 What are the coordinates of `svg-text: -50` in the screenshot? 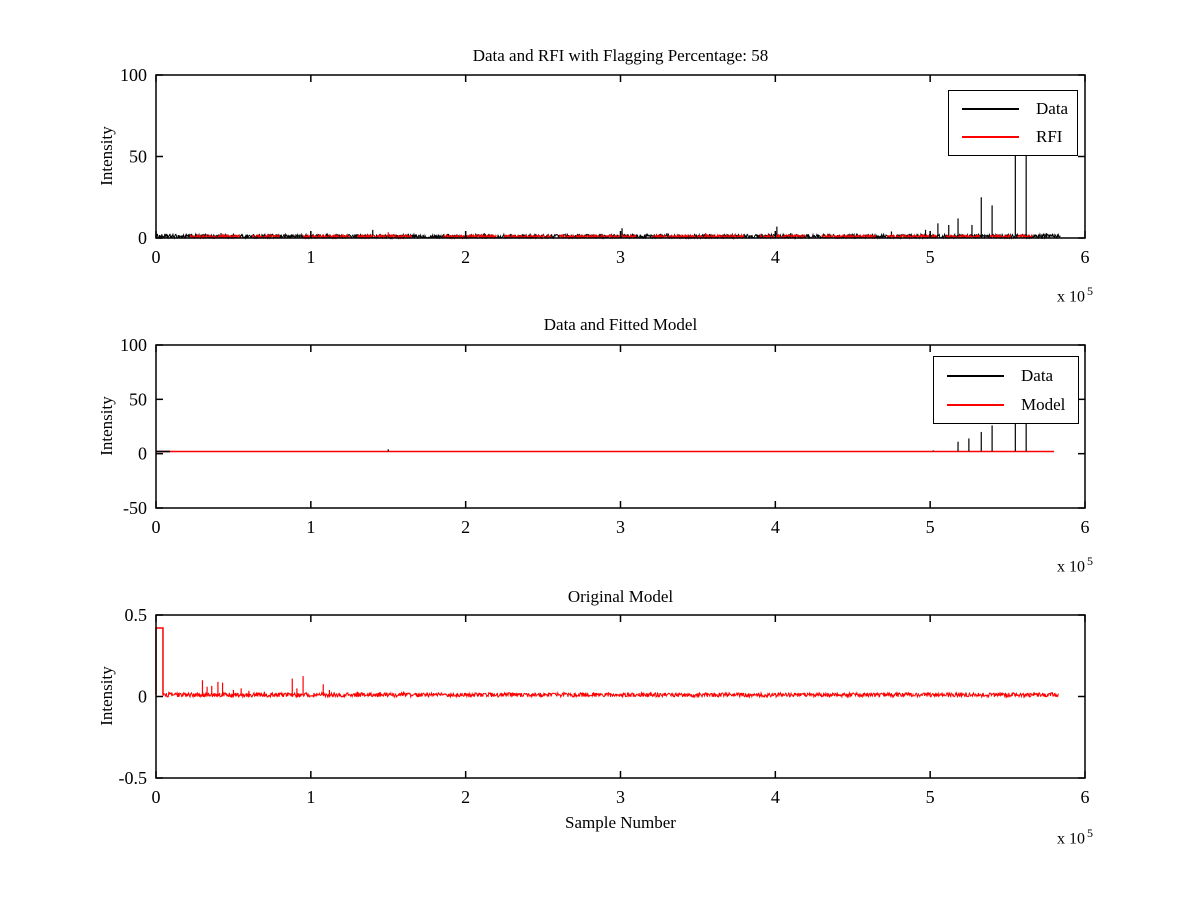 It's located at (135, 508).